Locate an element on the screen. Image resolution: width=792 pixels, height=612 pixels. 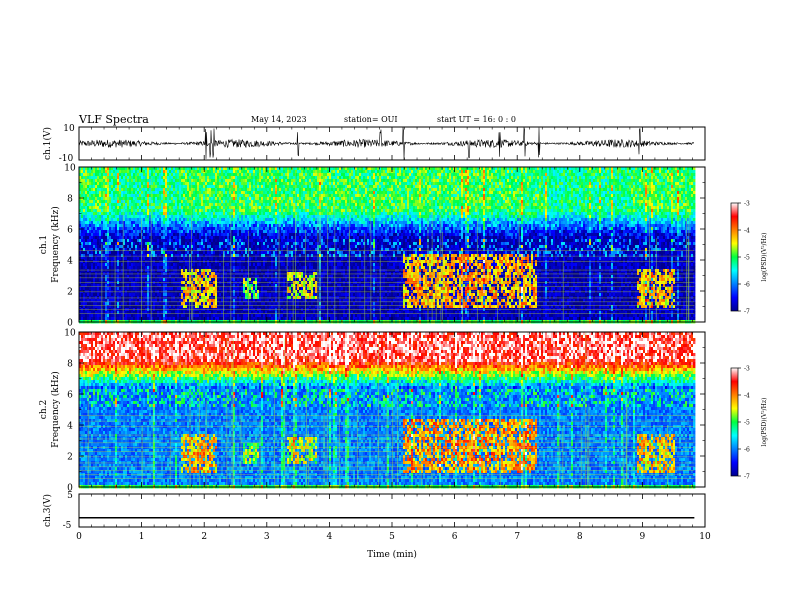
ch2-spectrogram-colorbar-label: log(PSD)(V²/Hz) is located at coordinates (764, 422).